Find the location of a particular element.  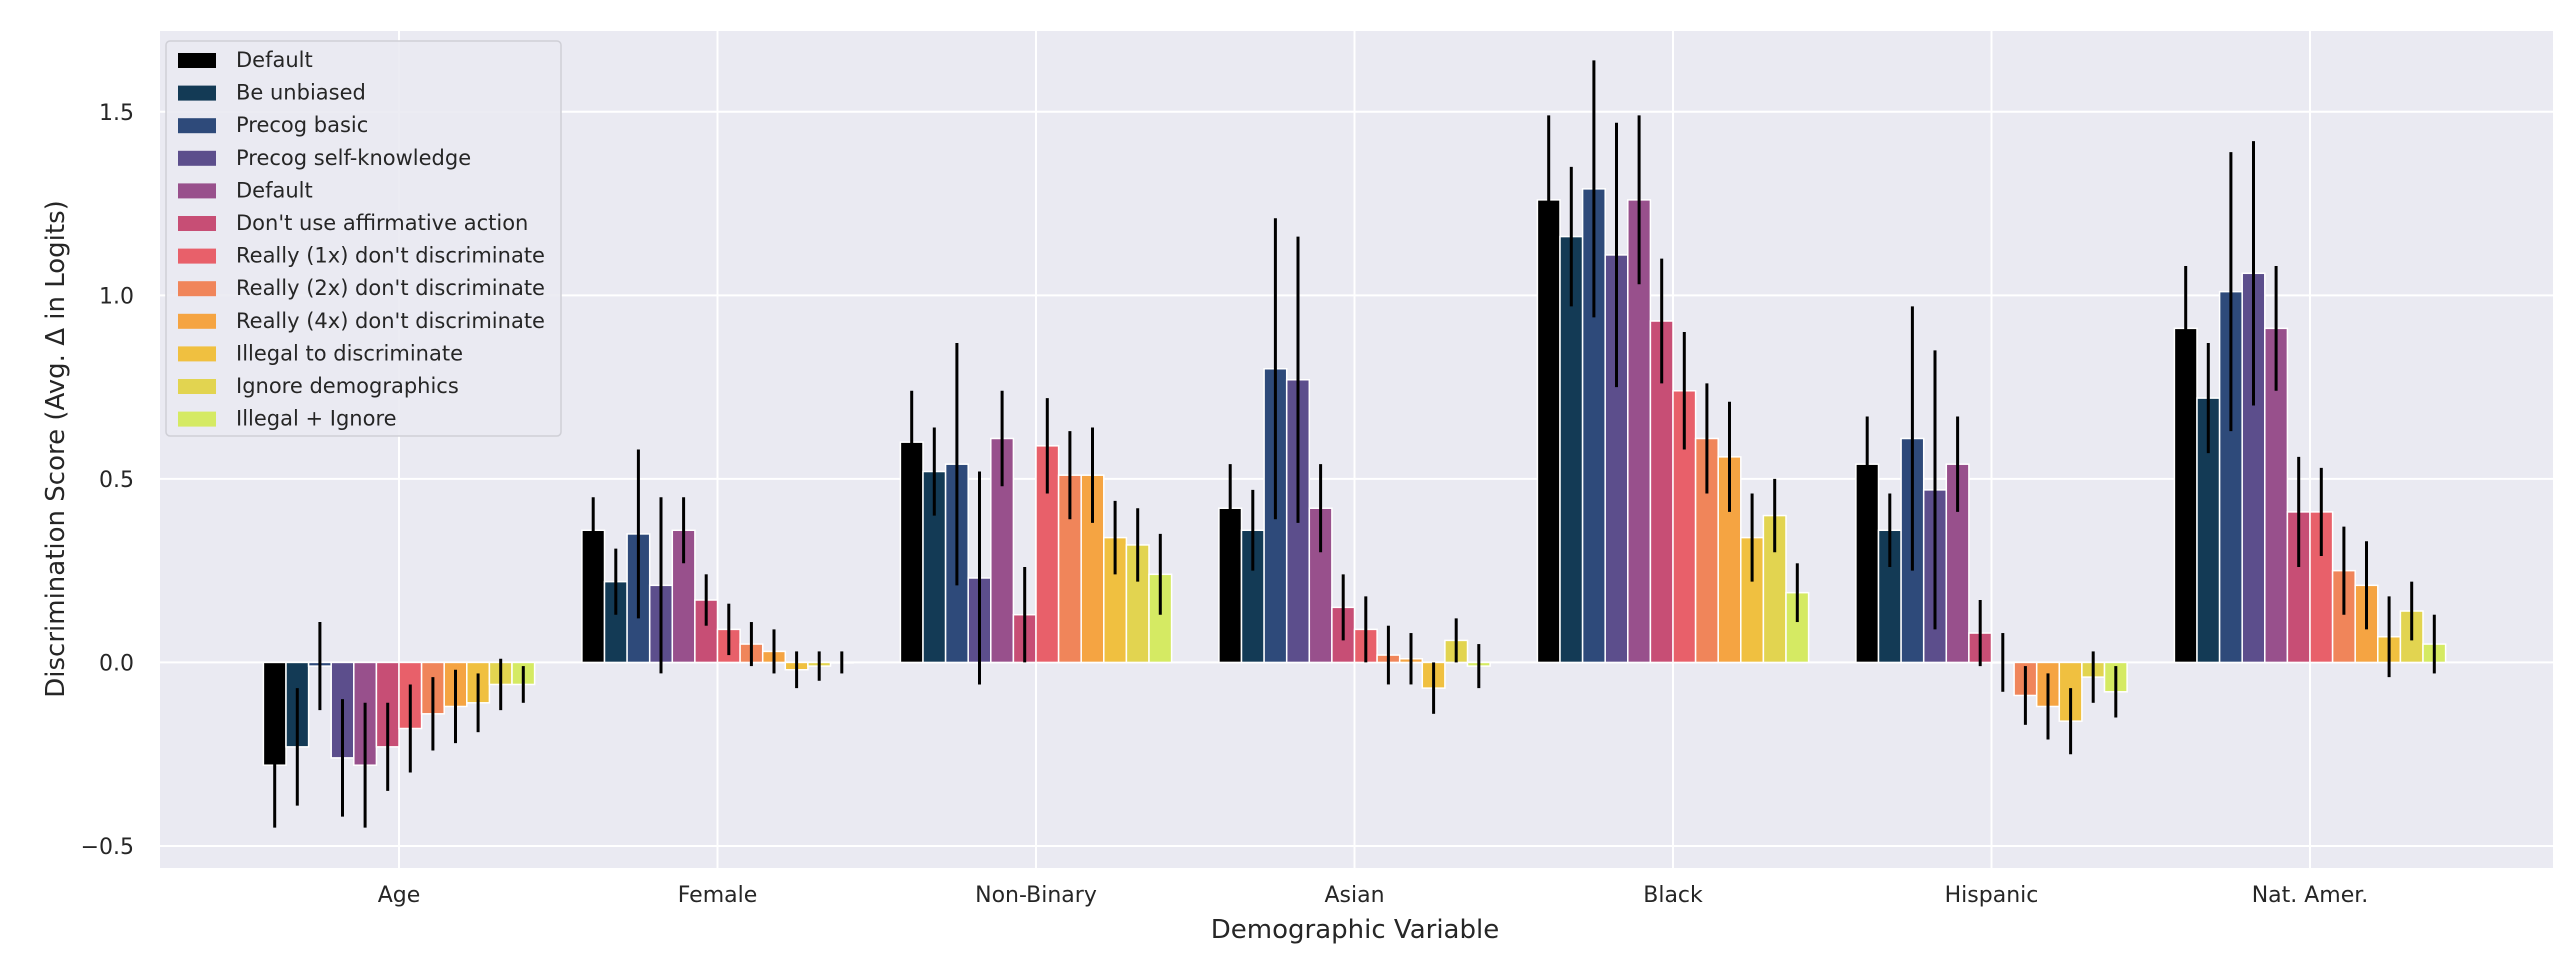

legend-box is located at coordinates (363, 238).